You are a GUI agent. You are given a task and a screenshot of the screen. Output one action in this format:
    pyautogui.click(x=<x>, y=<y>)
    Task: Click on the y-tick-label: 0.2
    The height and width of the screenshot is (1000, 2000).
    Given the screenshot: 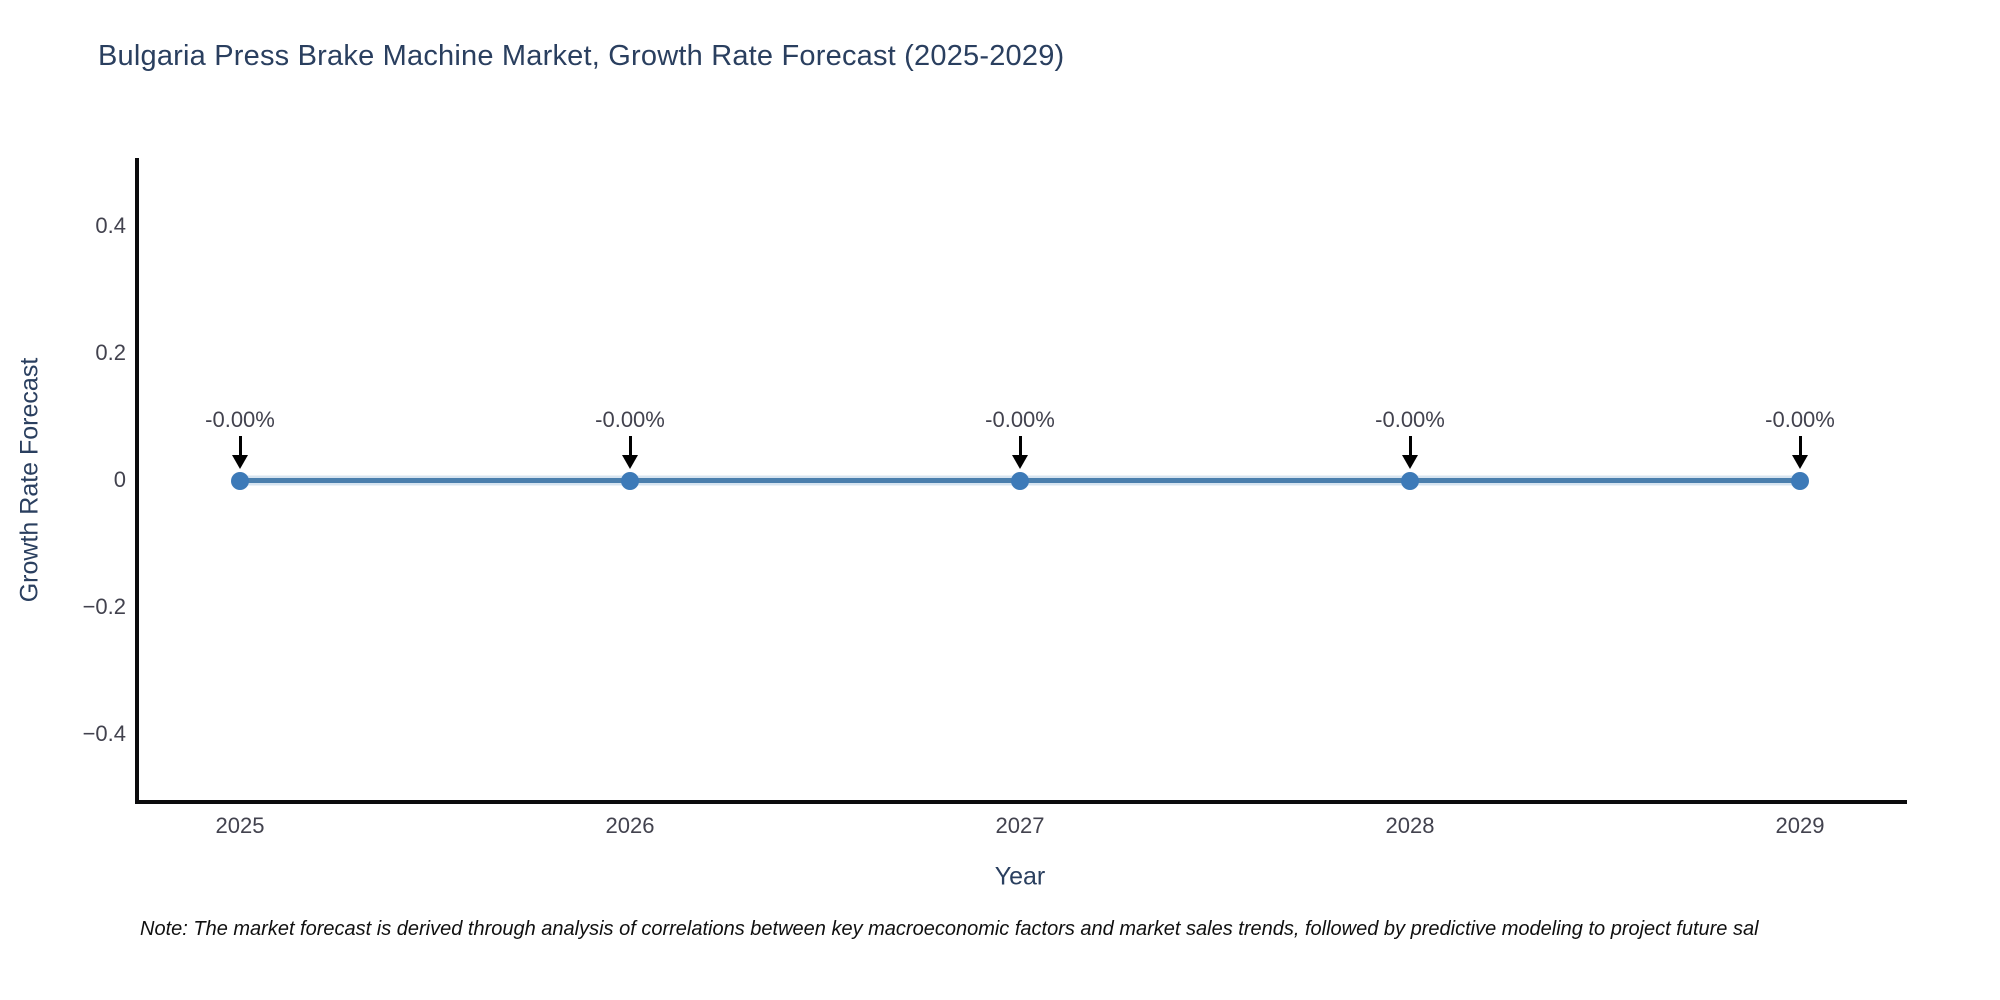 What is the action you would take?
    pyautogui.click(x=110, y=352)
    